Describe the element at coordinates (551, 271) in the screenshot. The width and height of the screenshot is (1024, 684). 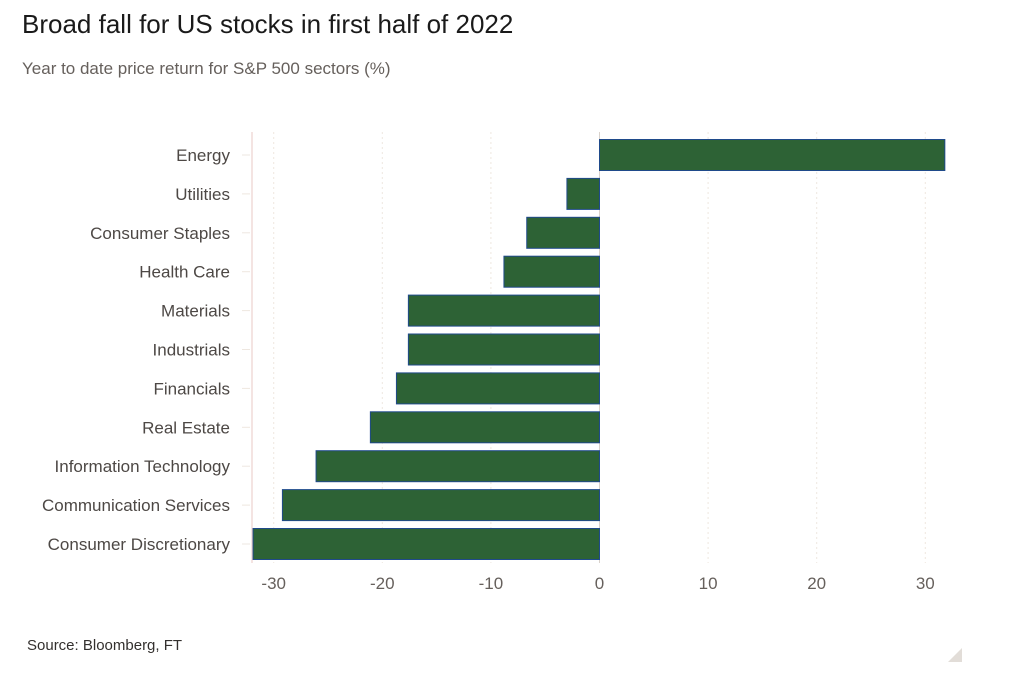
I see `bar-health-care` at that location.